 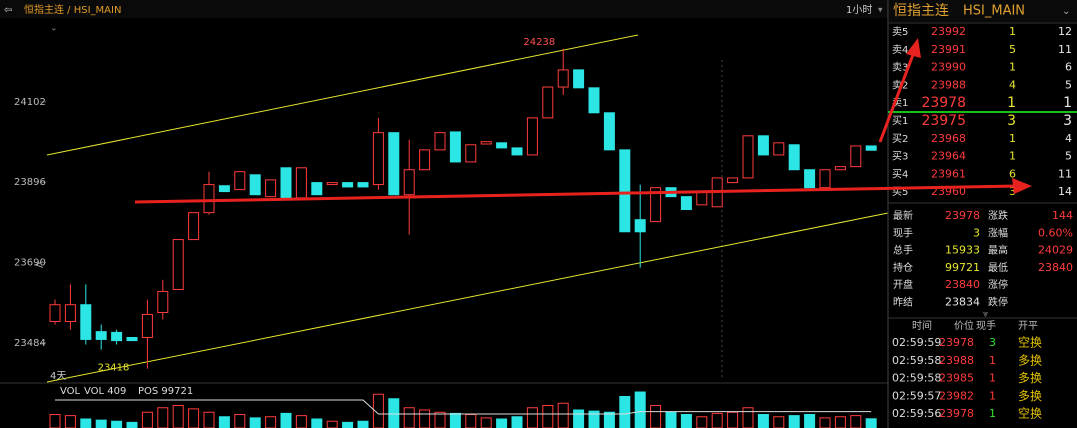 What do you see at coordinates (880, 11) in the screenshot?
I see `period-toggle: ▾` at bounding box center [880, 11].